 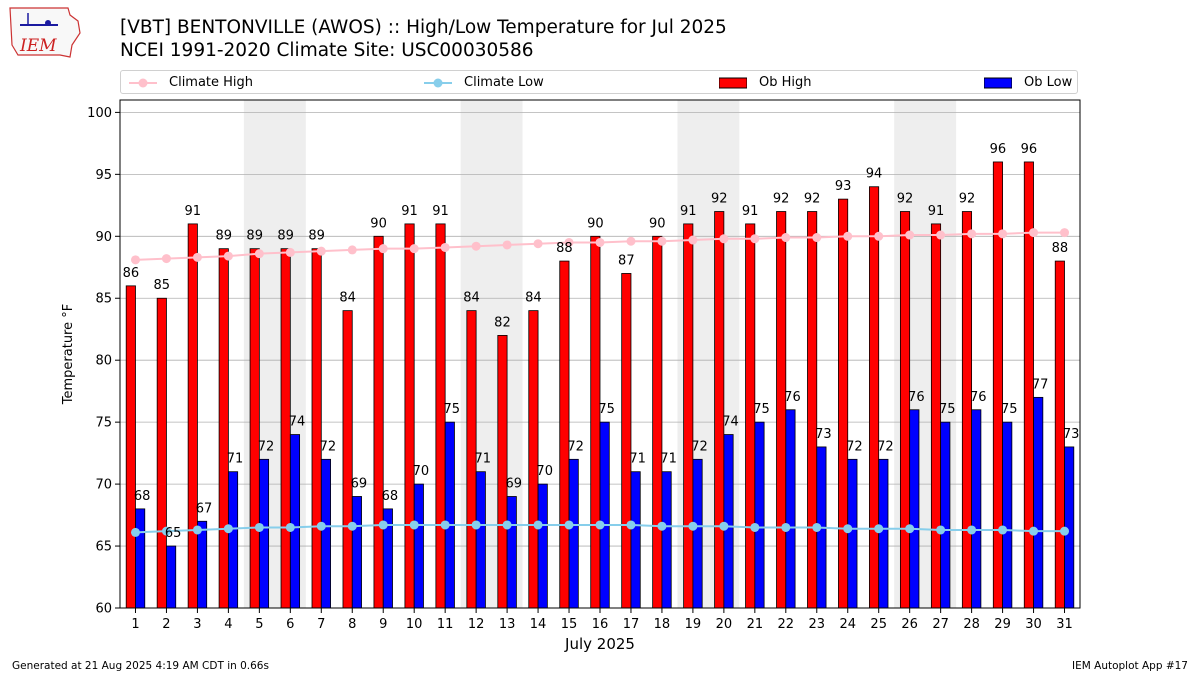 What do you see at coordinates (631, 624) in the screenshot?
I see `x-tick-label: 17` at bounding box center [631, 624].